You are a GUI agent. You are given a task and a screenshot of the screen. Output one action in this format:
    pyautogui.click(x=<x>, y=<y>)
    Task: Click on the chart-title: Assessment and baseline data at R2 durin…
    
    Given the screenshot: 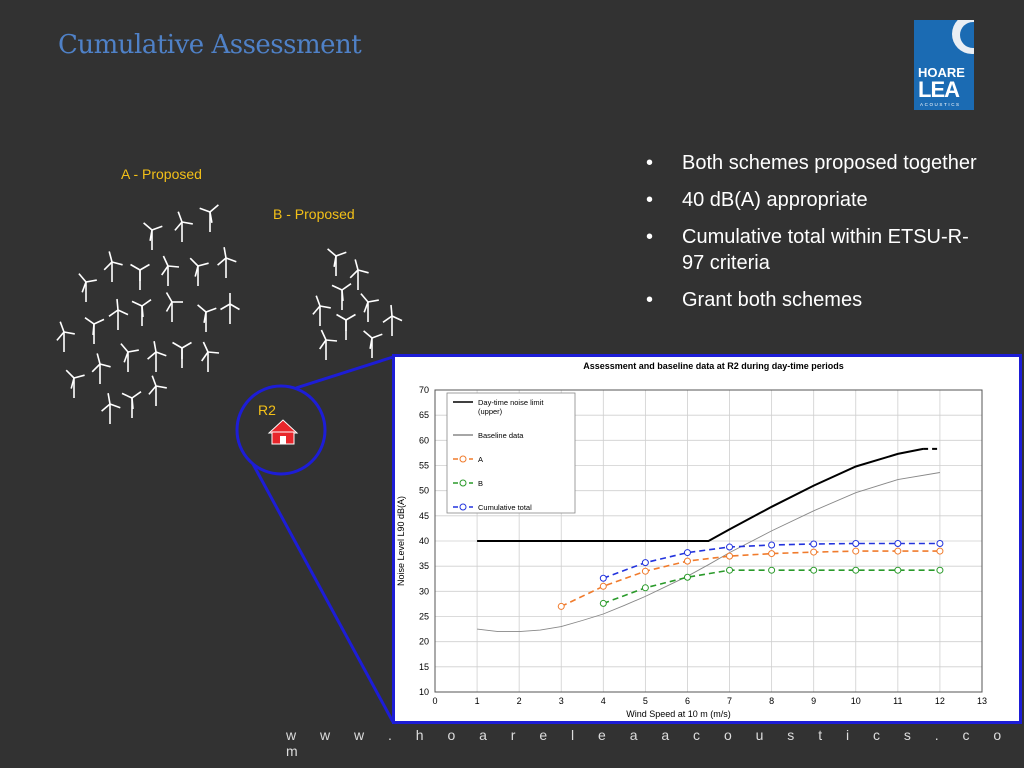 What is the action you would take?
    pyautogui.click(x=713, y=366)
    